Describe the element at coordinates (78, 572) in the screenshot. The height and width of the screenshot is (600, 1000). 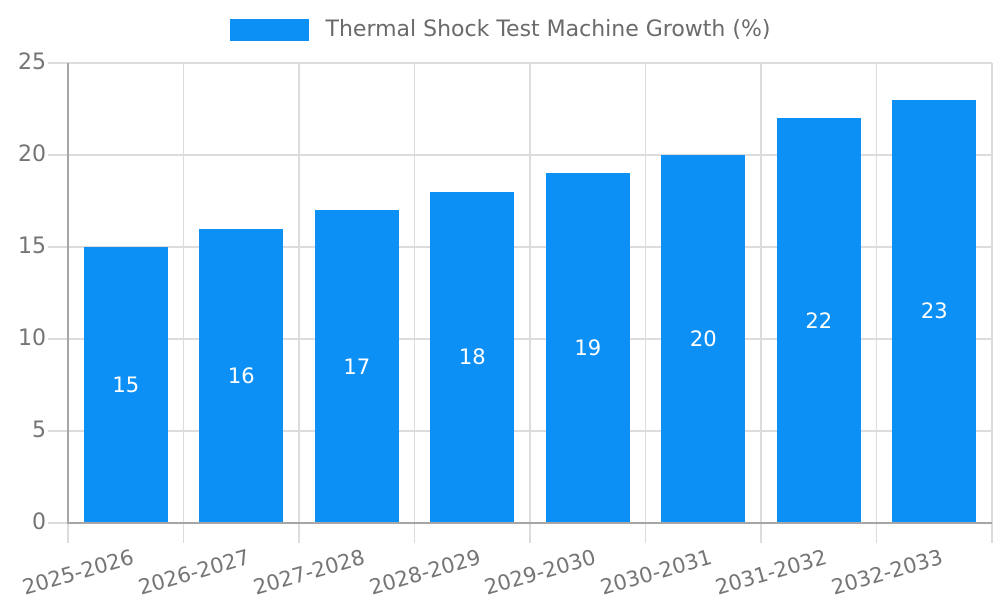
I see `x-axis-tick-label: 2025-2026` at that location.